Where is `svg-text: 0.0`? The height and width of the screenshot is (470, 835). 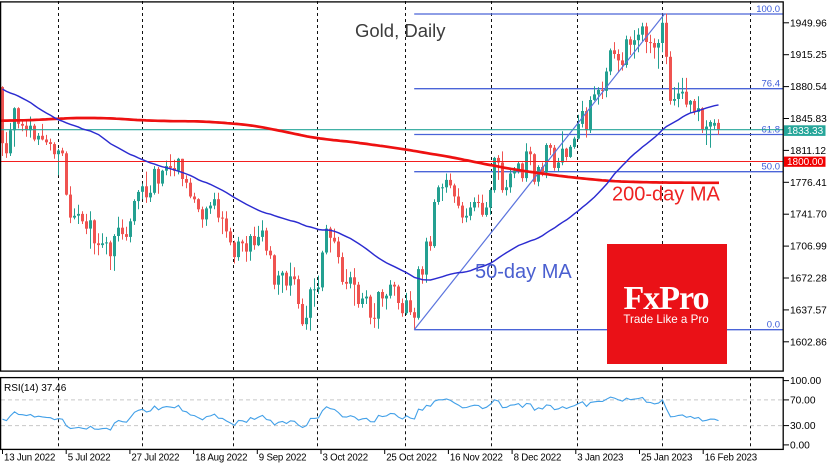 svg-text: 0.0 is located at coordinates (773, 325).